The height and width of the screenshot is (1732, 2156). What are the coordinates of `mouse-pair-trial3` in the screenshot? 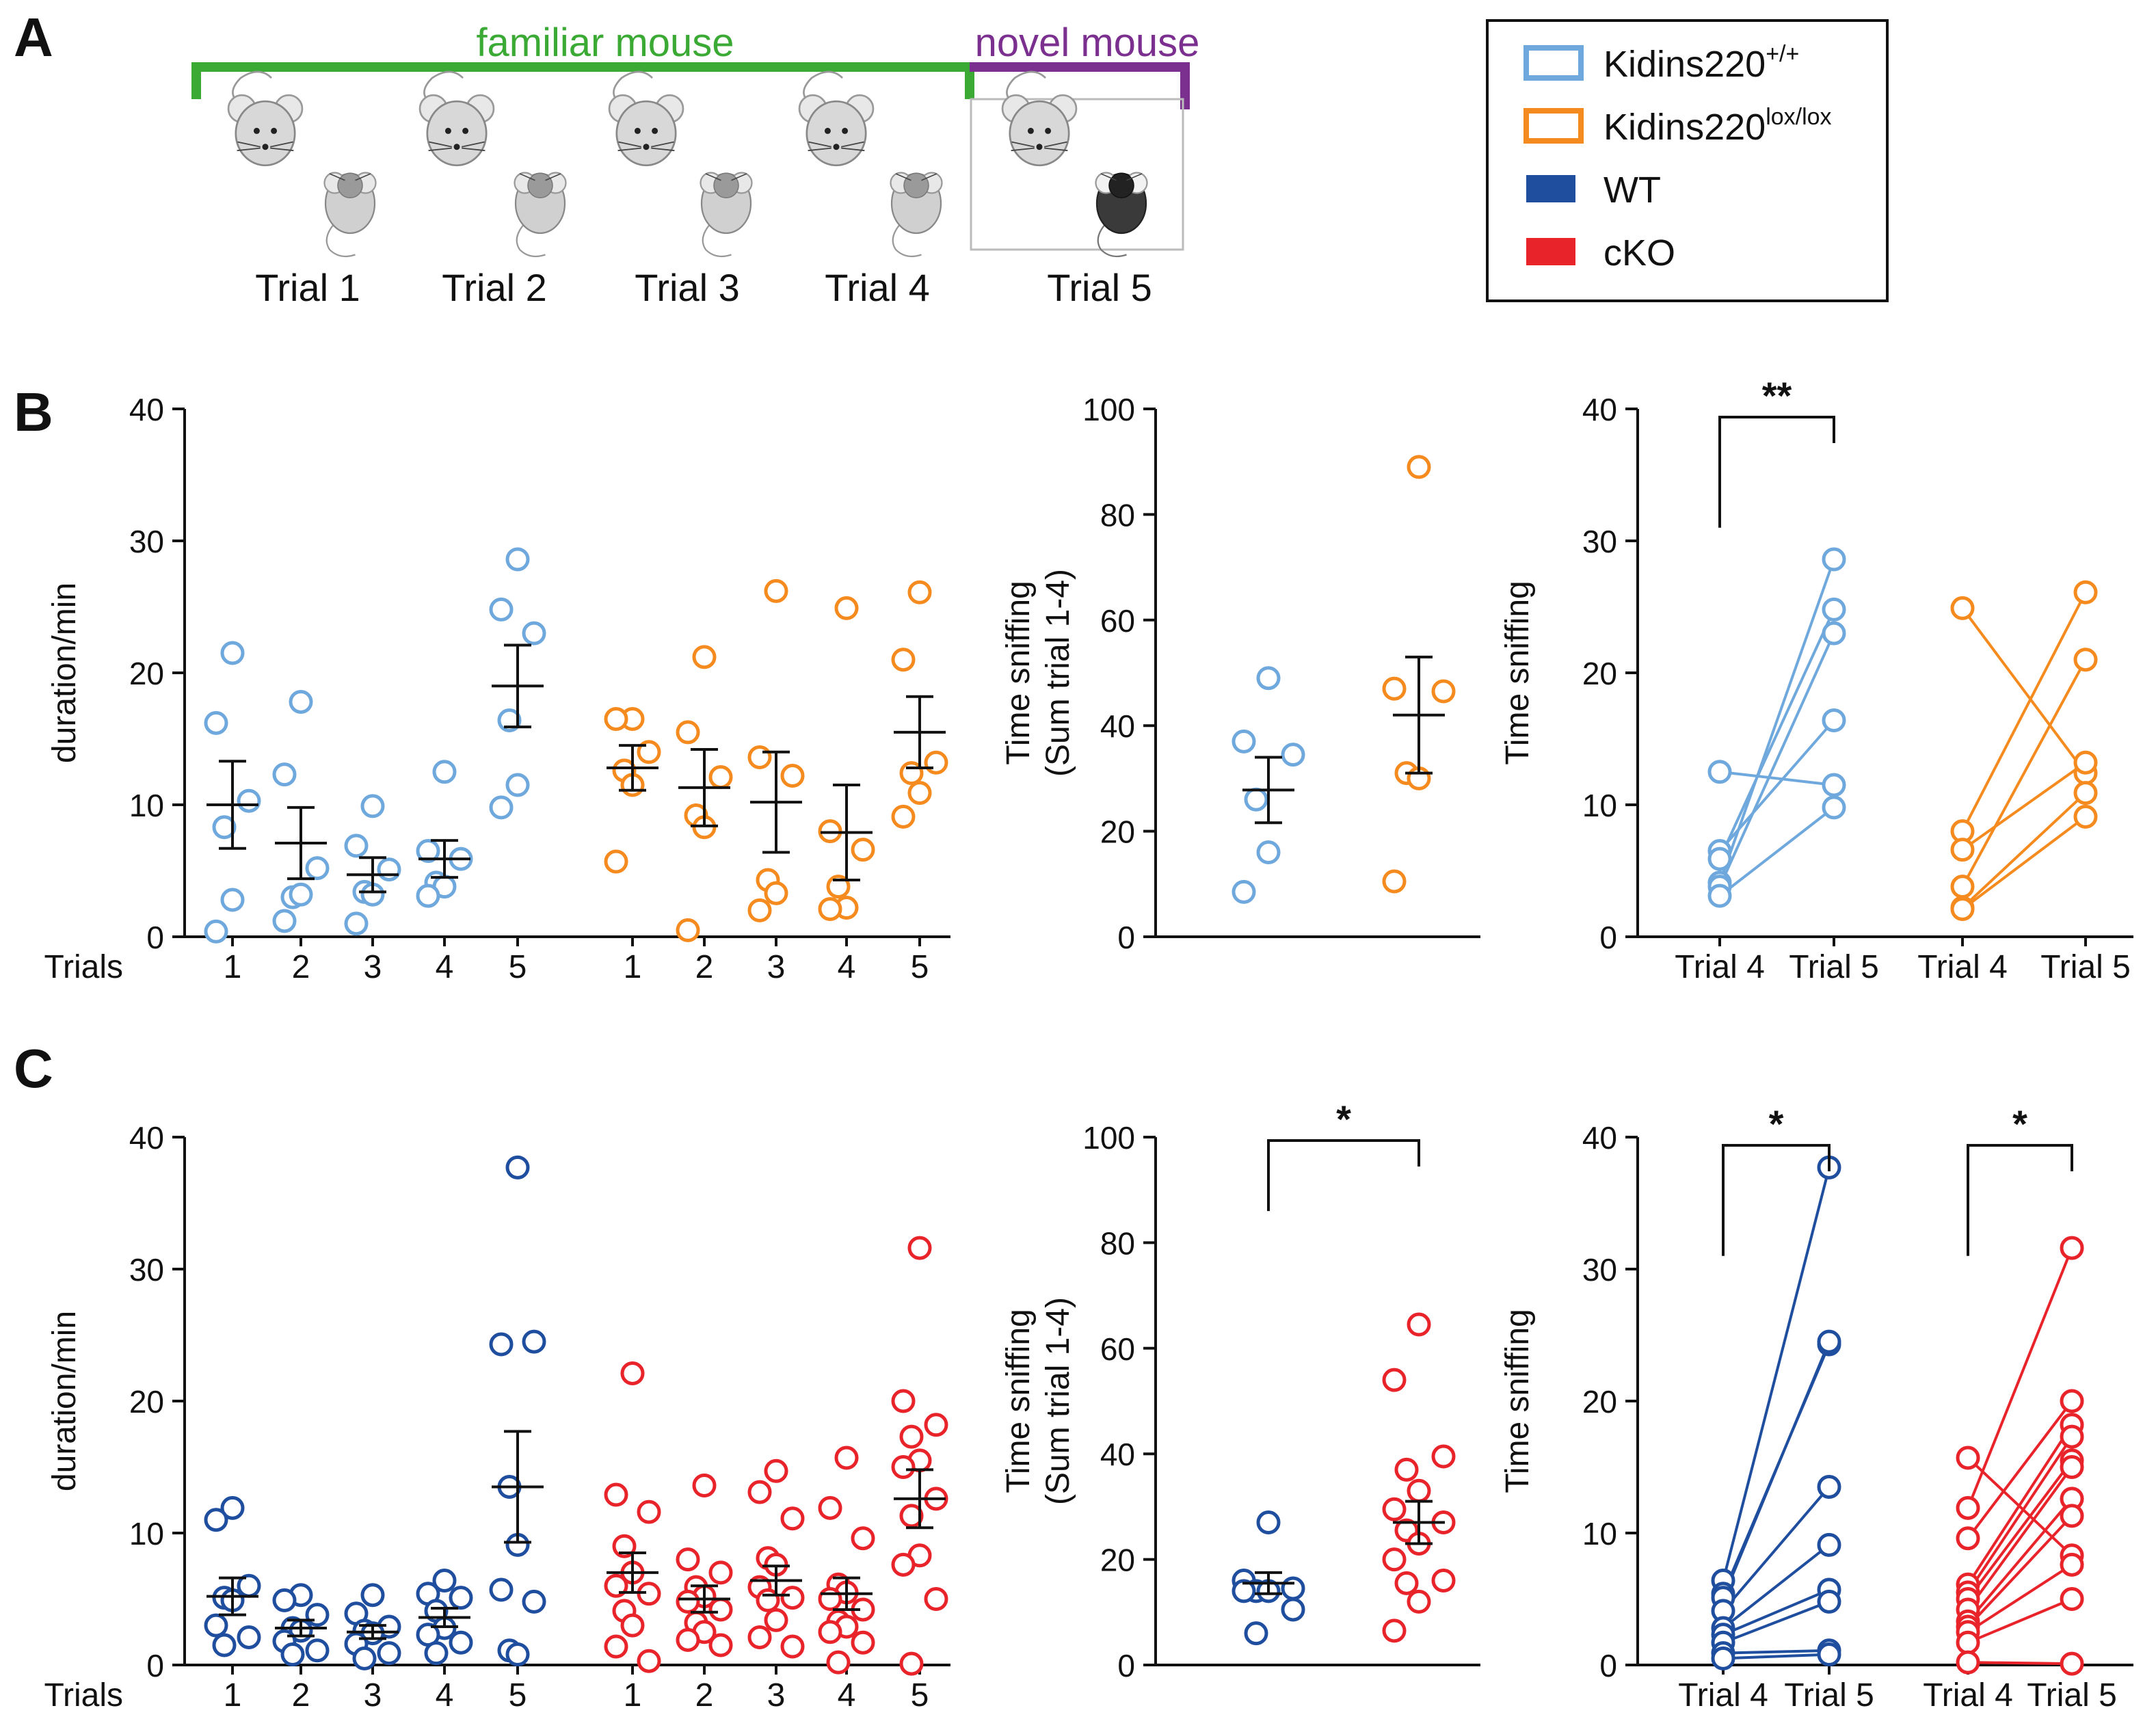 It's located at (680, 164).